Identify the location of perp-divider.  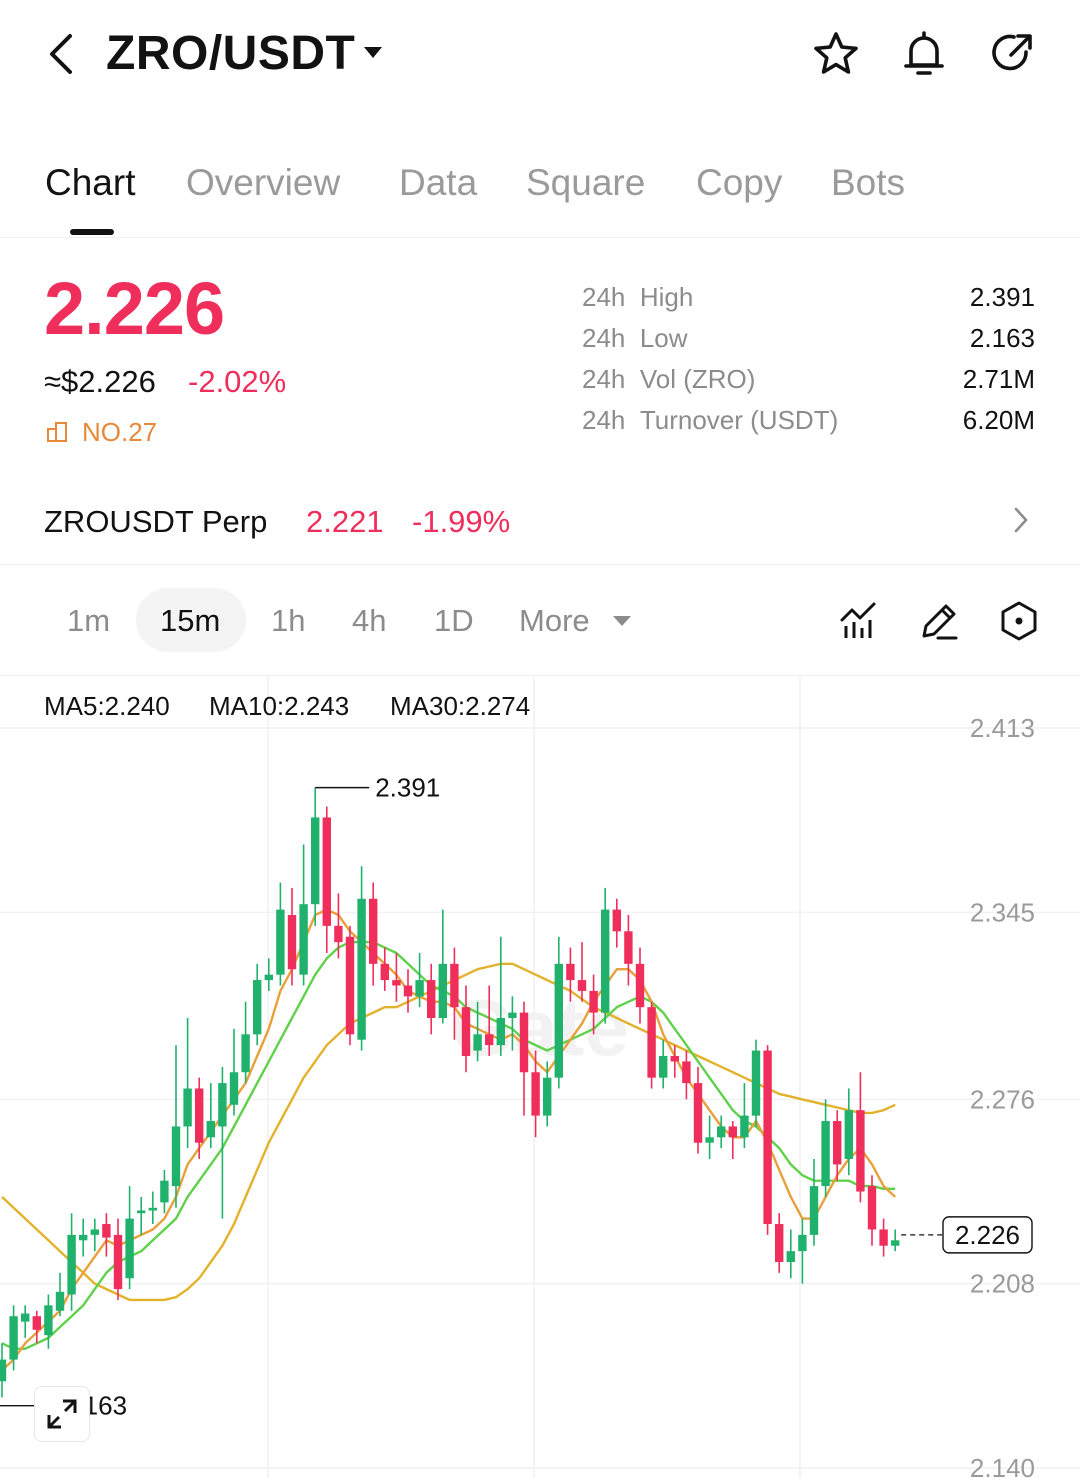
(540, 564).